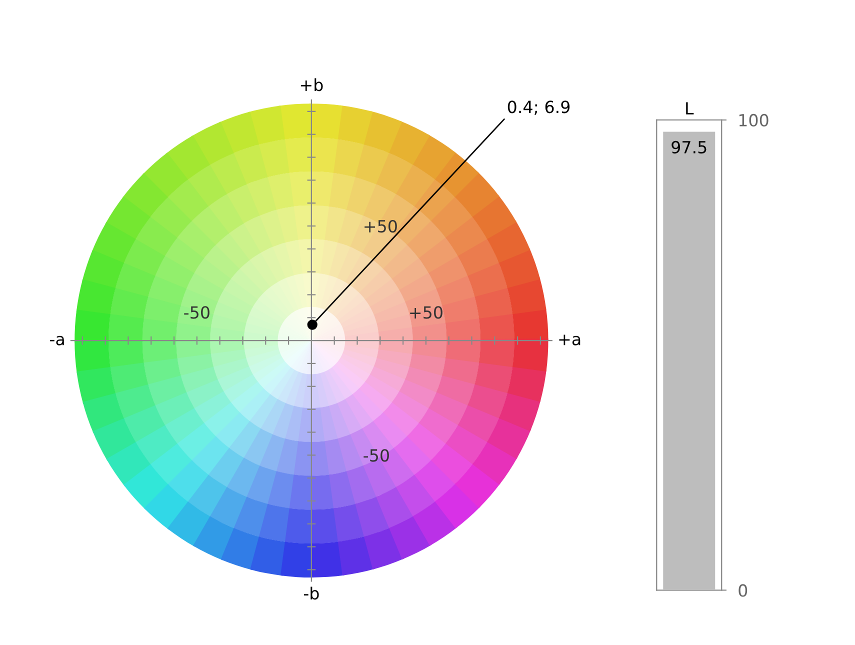  Describe the element at coordinates (569, 340) in the screenshot. I see `text: +a` at that location.